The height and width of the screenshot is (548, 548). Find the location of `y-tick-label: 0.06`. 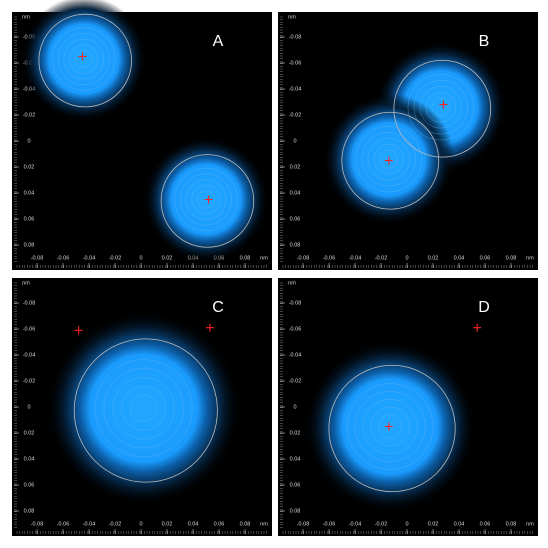

y-tick-label: 0.06 is located at coordinates (295, 219).